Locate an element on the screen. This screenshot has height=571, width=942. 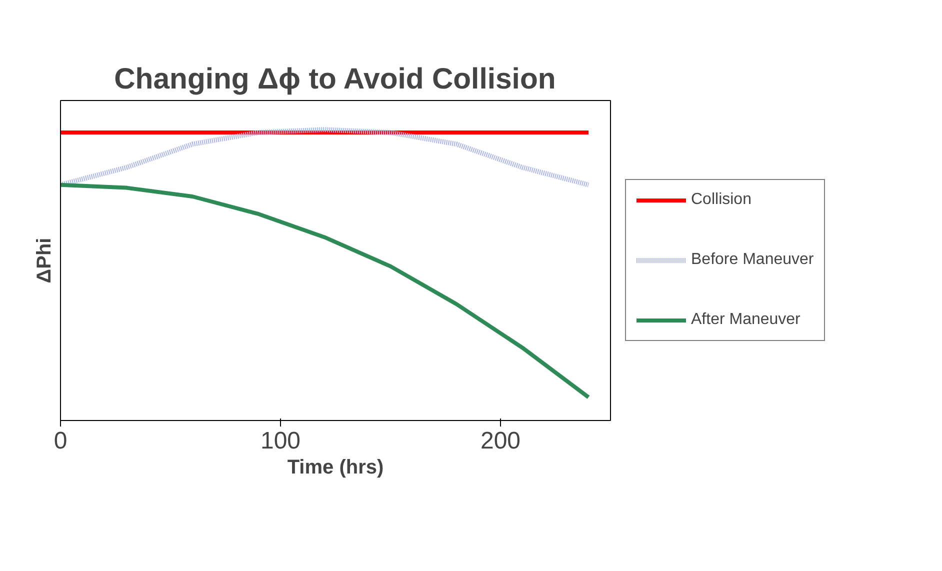
x-tick-label: 100 is located at coordinates (280, 441).